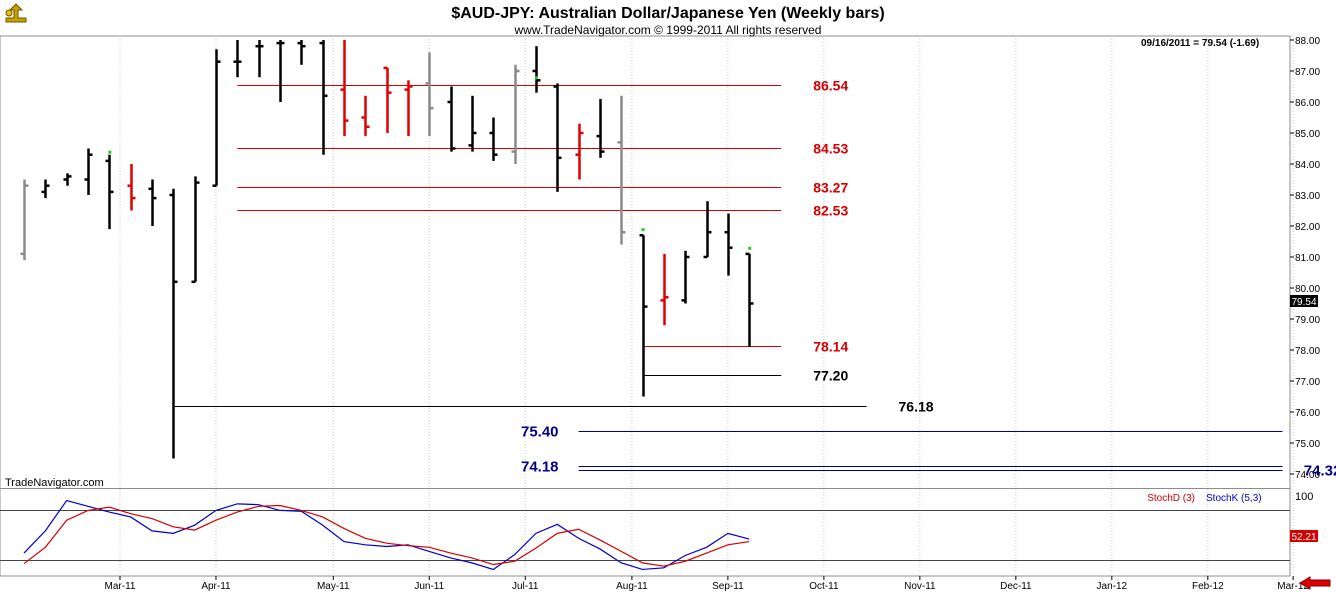 Image resolution: width=1336 pixels, height=594 pixels. I want to click on stoch-d-line, so click(386, 535).